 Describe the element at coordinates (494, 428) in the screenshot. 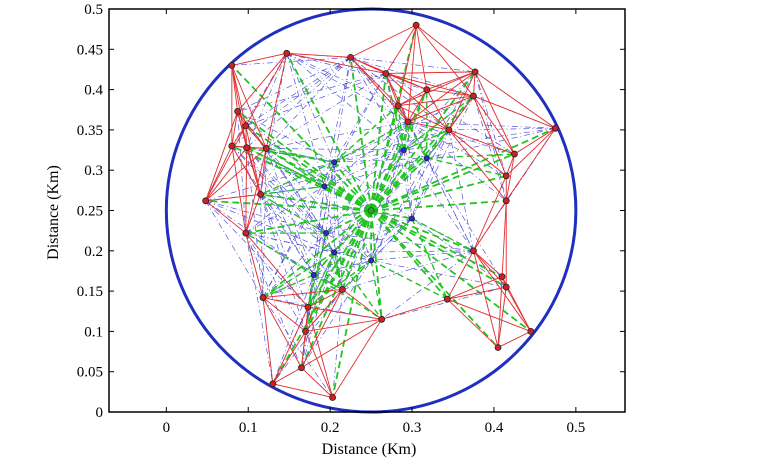

I see `x-tick-label: 0.4` at that location.